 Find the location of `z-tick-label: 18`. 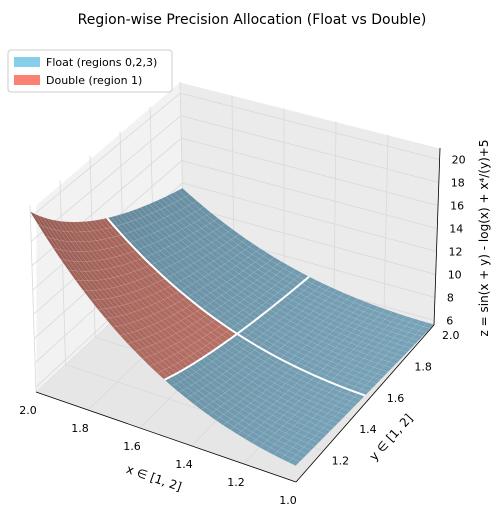

z-tick-label: 18 is located at coordinates (458, 183).